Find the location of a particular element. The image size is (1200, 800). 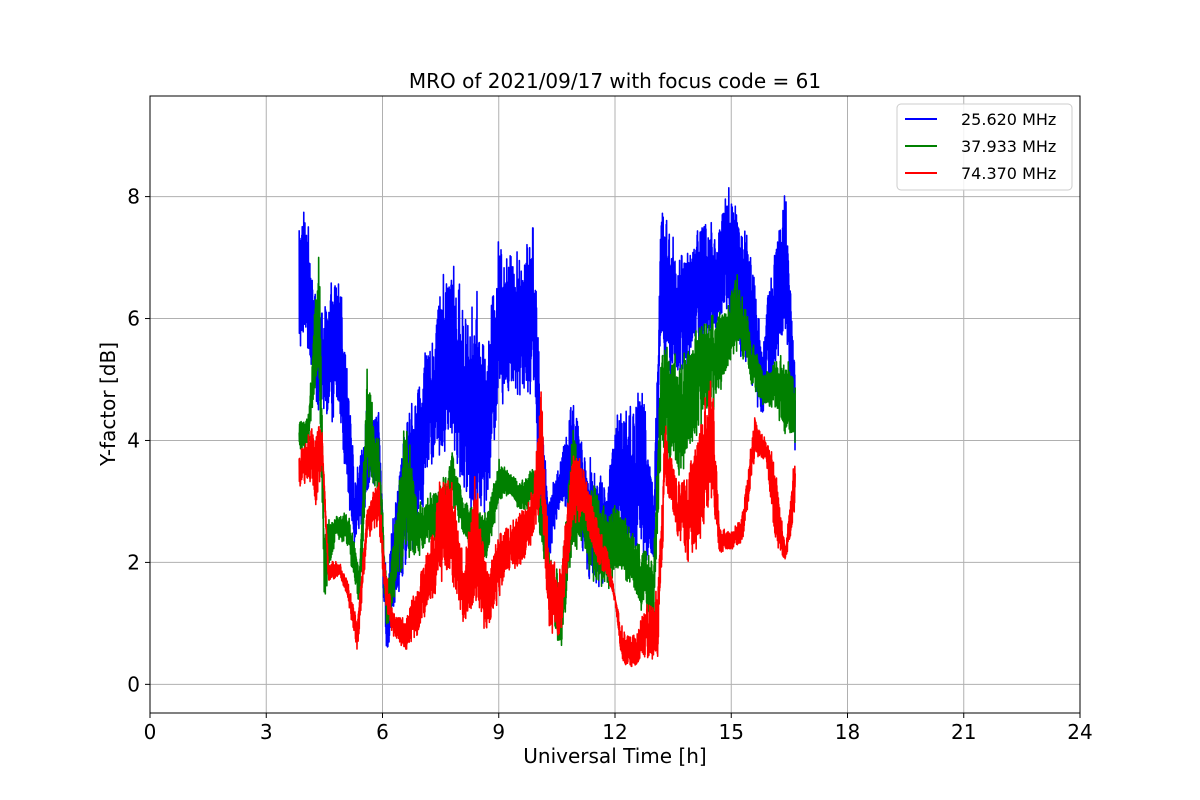

x-tick-label: 12 is located at coordinates (614, 732).